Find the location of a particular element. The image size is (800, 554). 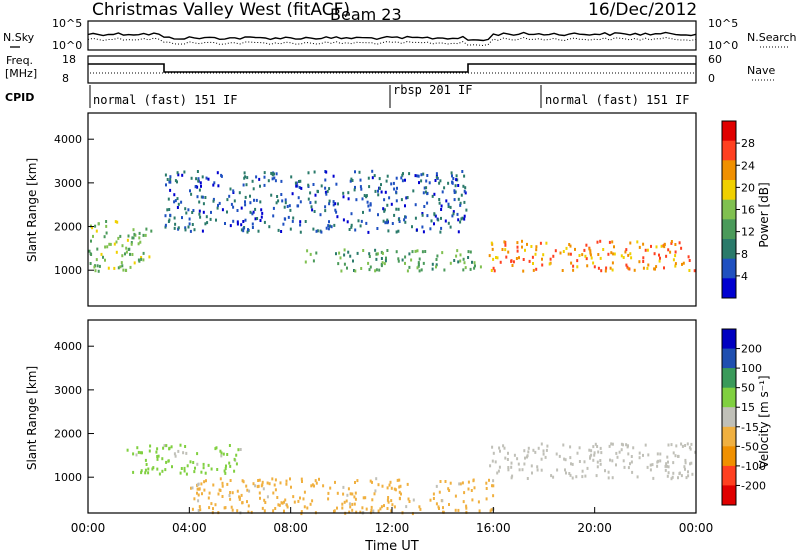

beam-label: Beam 23 is located at coordinates (366, 14).